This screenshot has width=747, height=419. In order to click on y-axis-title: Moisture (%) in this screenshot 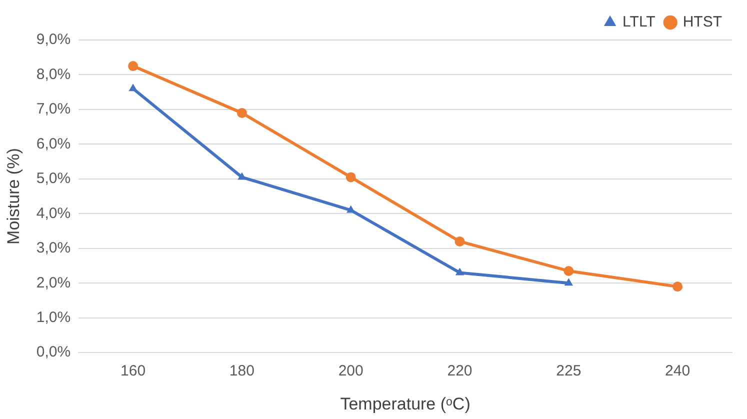, I will do `click(13, 196)`.